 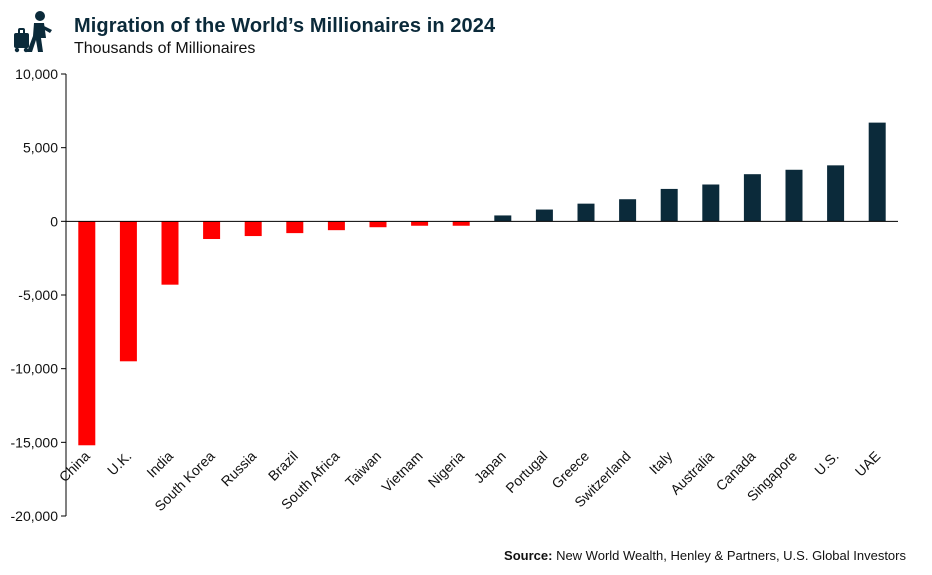 What do you see at coordinates (628, 210) in the screenshot?
I see `bar-switzerland` at bounding box center [628, 210].